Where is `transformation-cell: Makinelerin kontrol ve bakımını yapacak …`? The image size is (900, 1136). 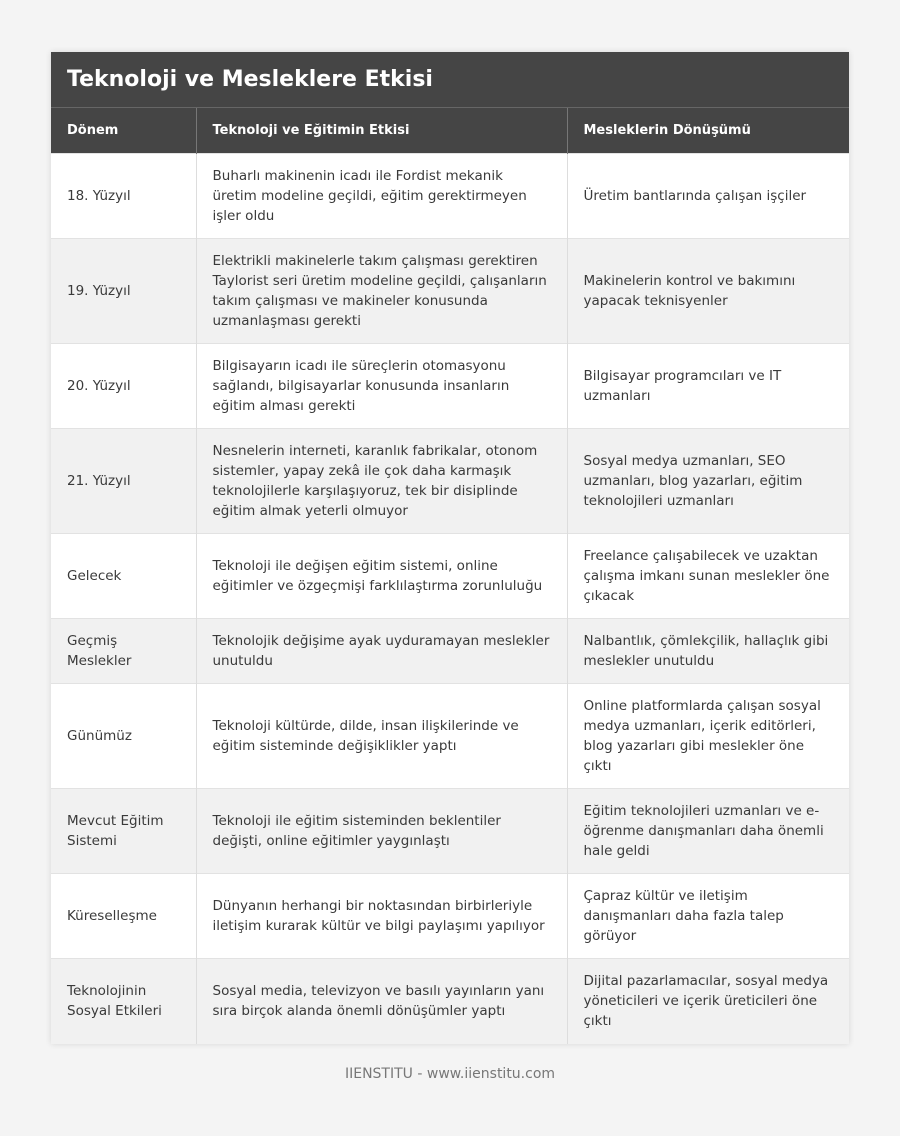
transformation-cell: Makinelerin kontrol ve bakımını yapacak … is located at coordinates (708, 291).